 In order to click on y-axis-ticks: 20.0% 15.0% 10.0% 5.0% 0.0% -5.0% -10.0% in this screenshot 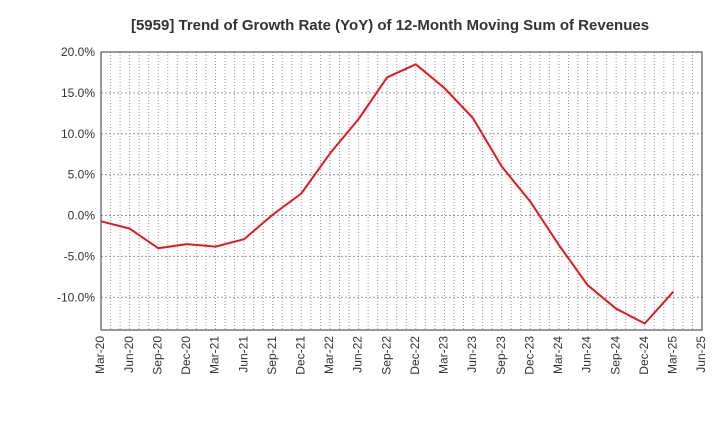, I will do `click(76, 174)`.